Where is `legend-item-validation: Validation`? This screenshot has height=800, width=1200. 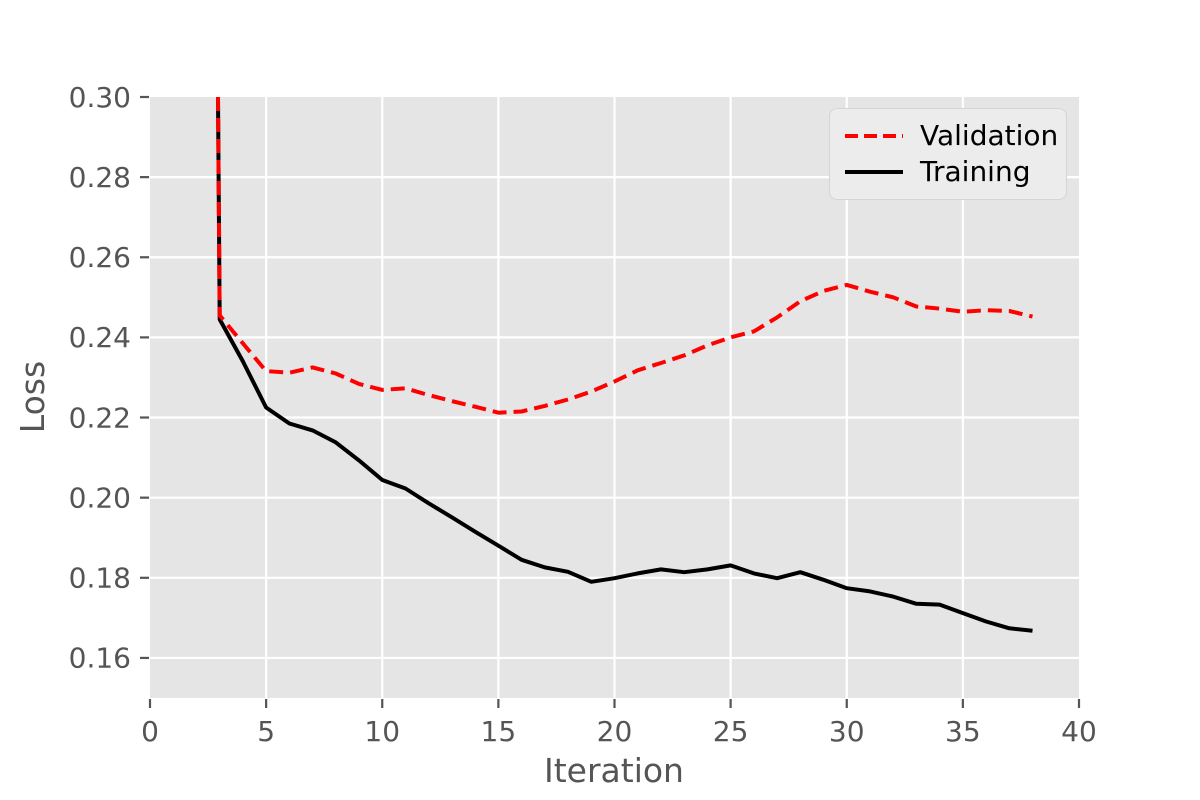
legend-item-validation: Validation is located at coordinates (955, 135).